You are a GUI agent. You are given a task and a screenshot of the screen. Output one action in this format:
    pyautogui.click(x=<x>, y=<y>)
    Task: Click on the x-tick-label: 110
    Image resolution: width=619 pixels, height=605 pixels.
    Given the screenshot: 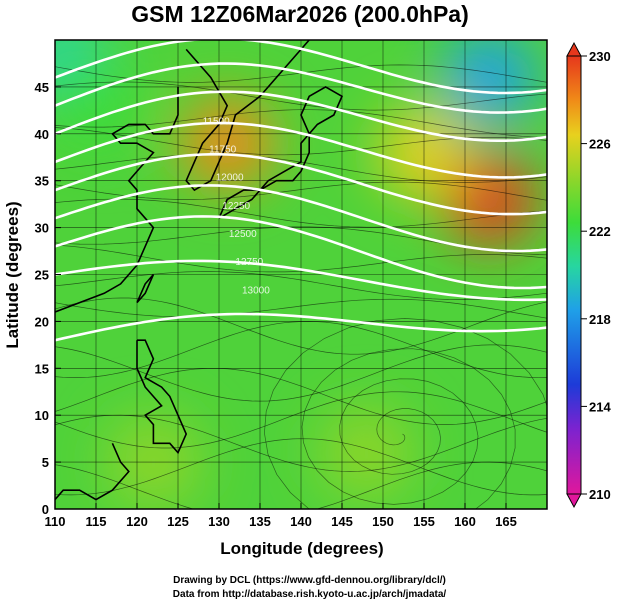 What is the action you would take?
    pyautogui.click(x=55, y=521)
    